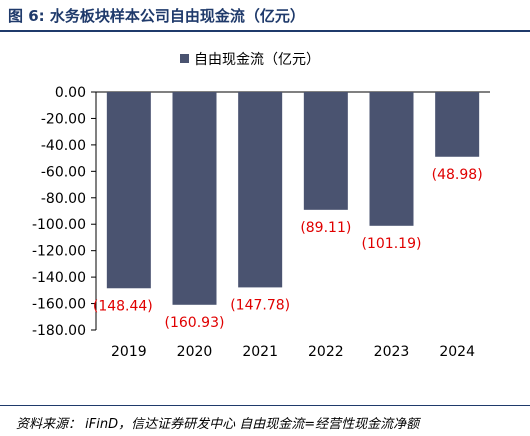  I want to click on legend: 自由现金流（亿元）, so click(250, 60).